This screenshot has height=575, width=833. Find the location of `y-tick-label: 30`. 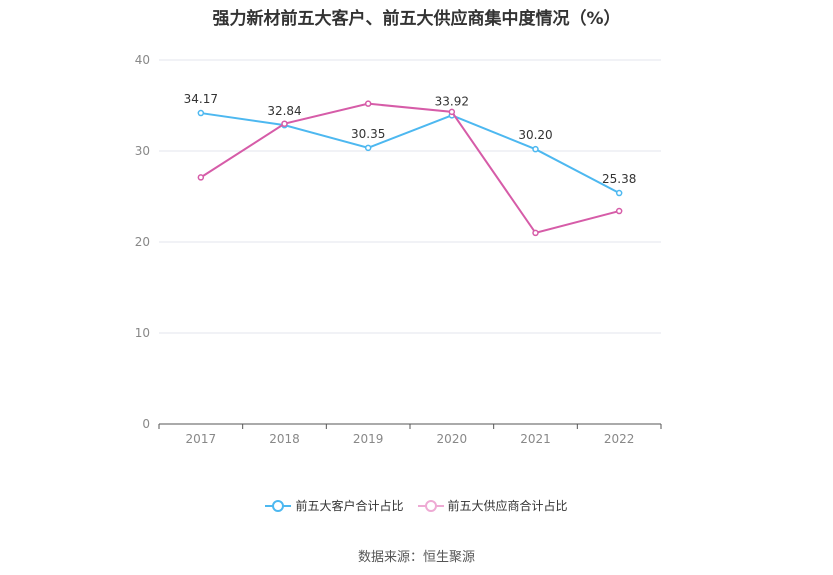

y-tick-label: 30 is located at coordinates (142, 151).